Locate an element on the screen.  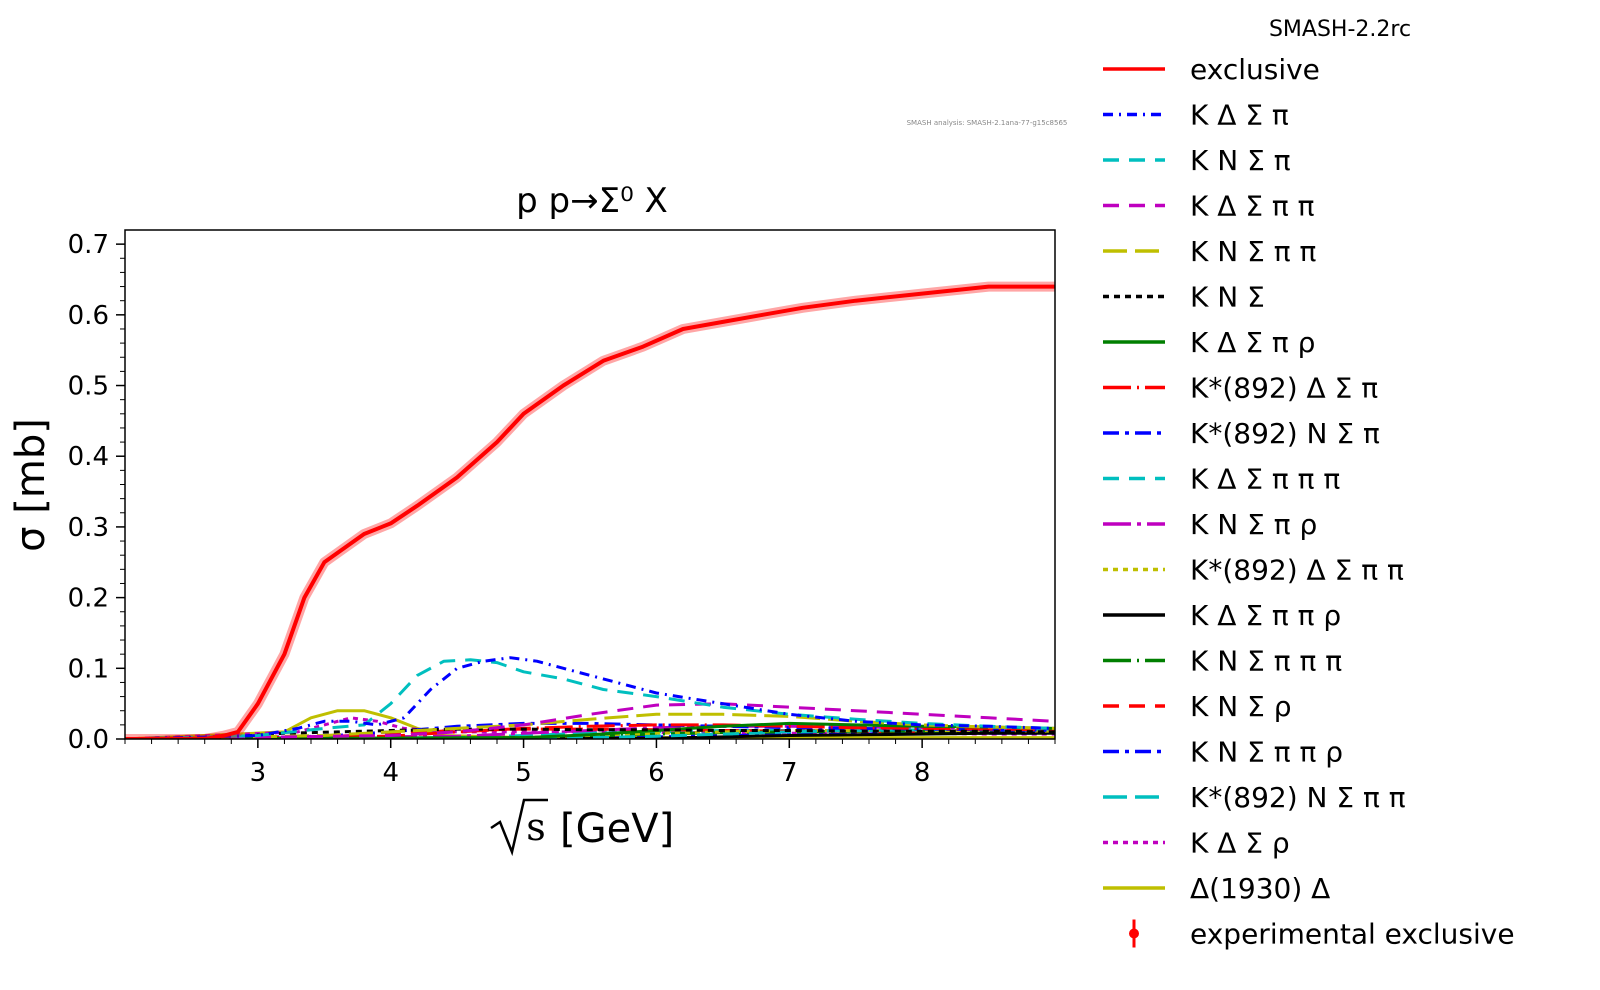
legend-label-experimental: experimental exclusive is located at coordinates (1352, 934).